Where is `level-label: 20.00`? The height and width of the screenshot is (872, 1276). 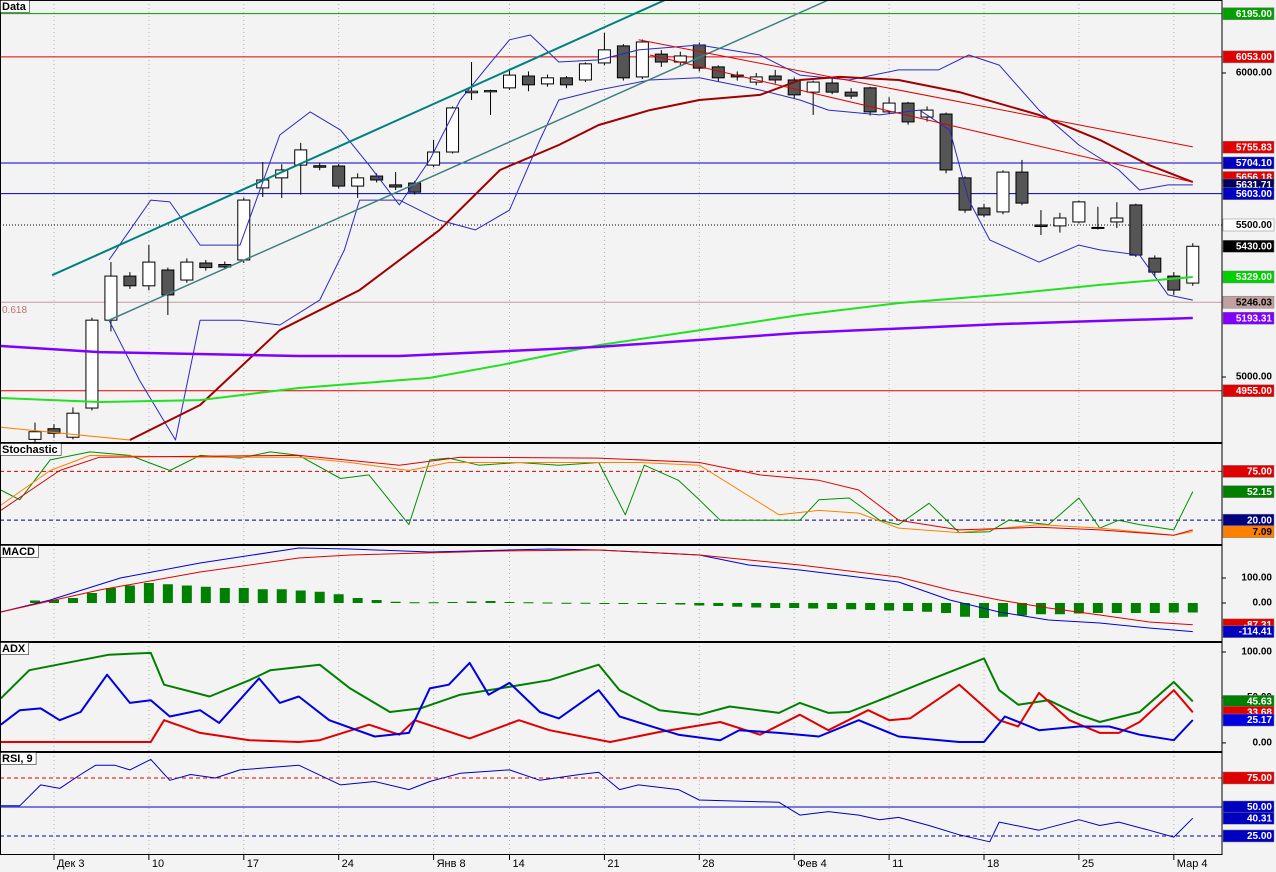
level-label: 20.00 is located at coordinates (1259, 520).